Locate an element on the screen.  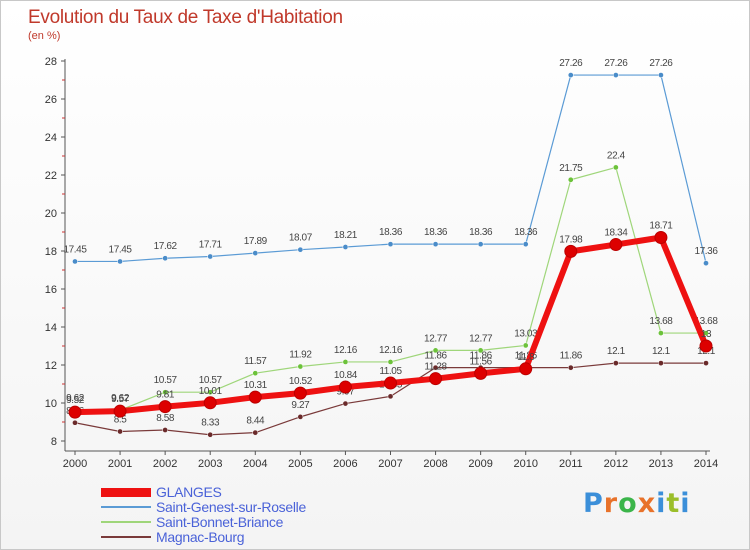
data-label: 11.8 is located at coordinates (526, 357).